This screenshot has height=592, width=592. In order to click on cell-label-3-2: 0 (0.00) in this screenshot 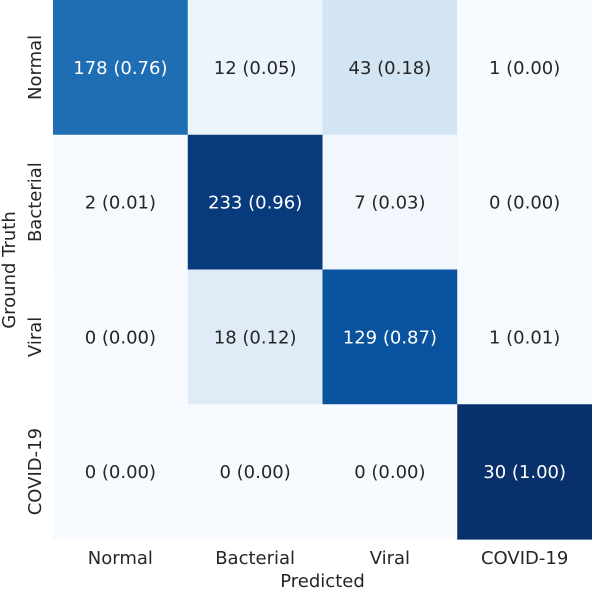, I will do `click(389, 472)`.